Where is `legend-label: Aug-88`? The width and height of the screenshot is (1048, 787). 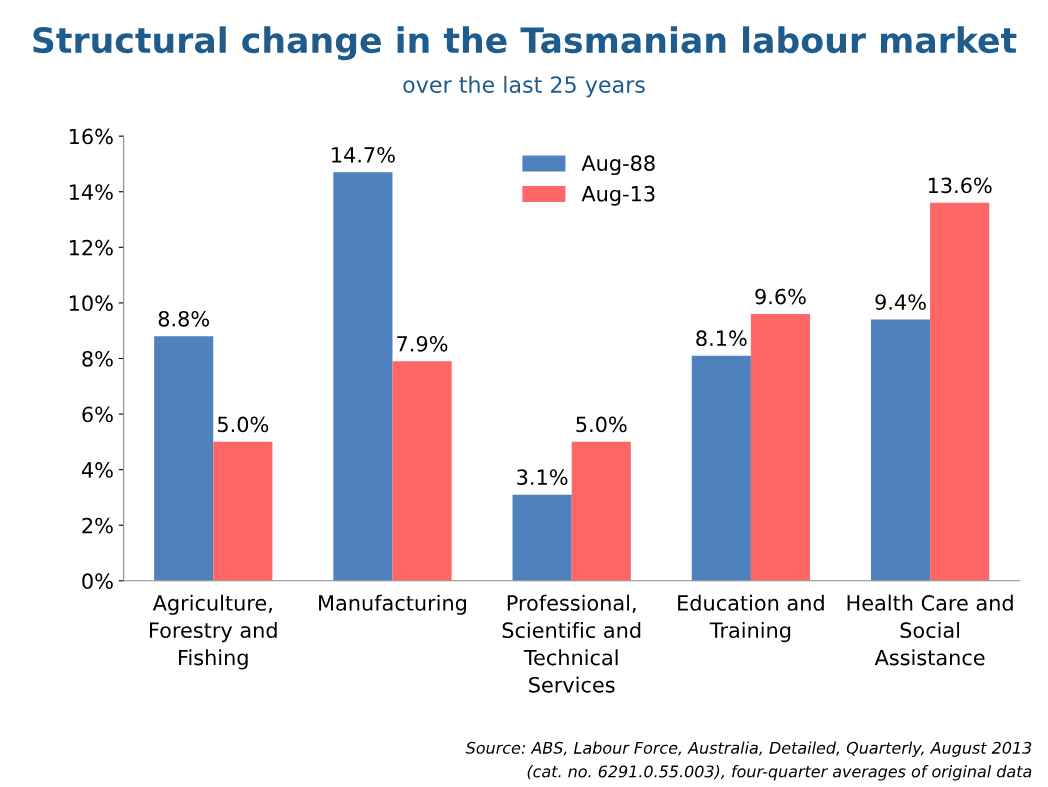
legend-label: Aug-88 is located at coordinates (618, 165).